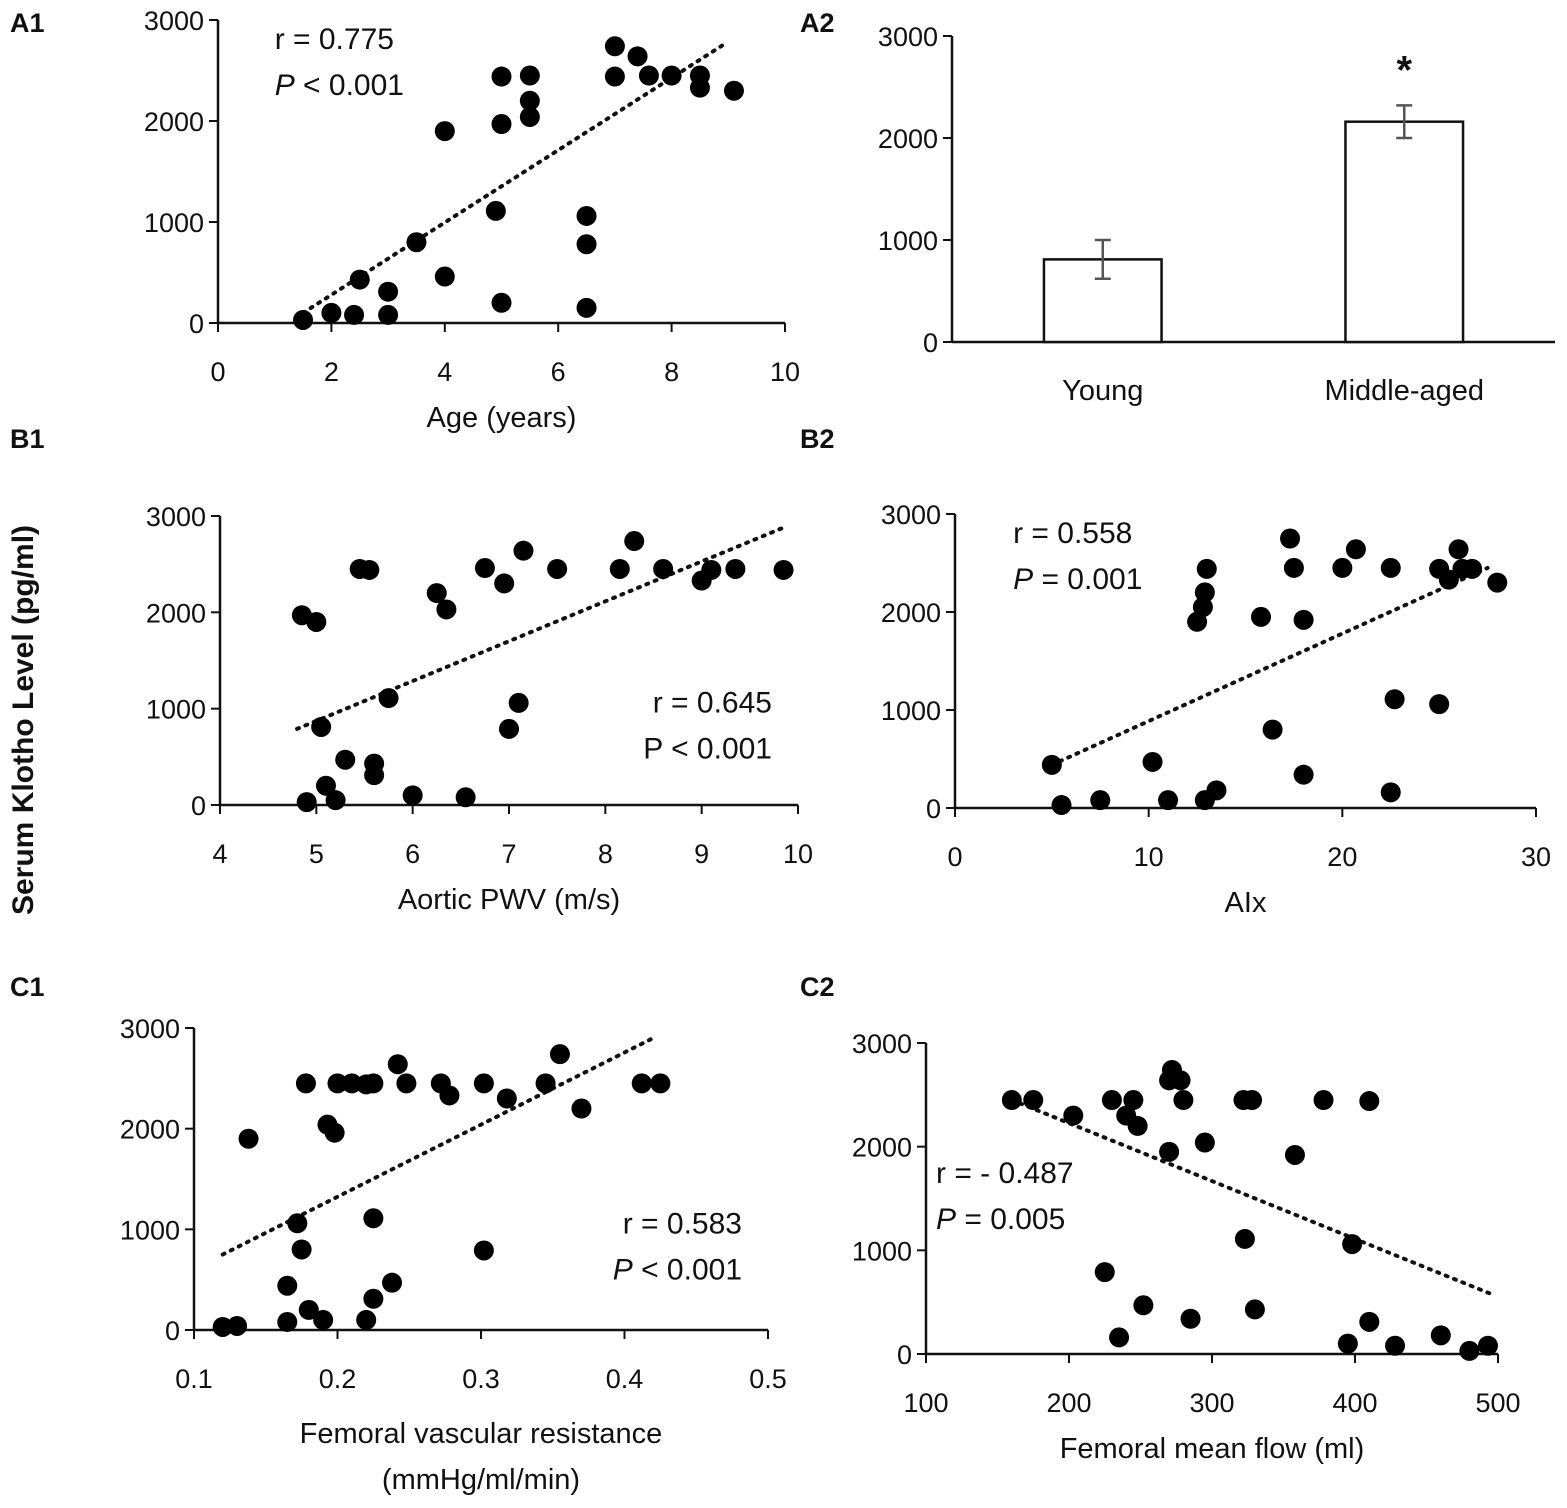 The width and height of the screenshot is (1567, 1508). I want to click on stat-text-segment: r = 0.558, so click(1072, 533).